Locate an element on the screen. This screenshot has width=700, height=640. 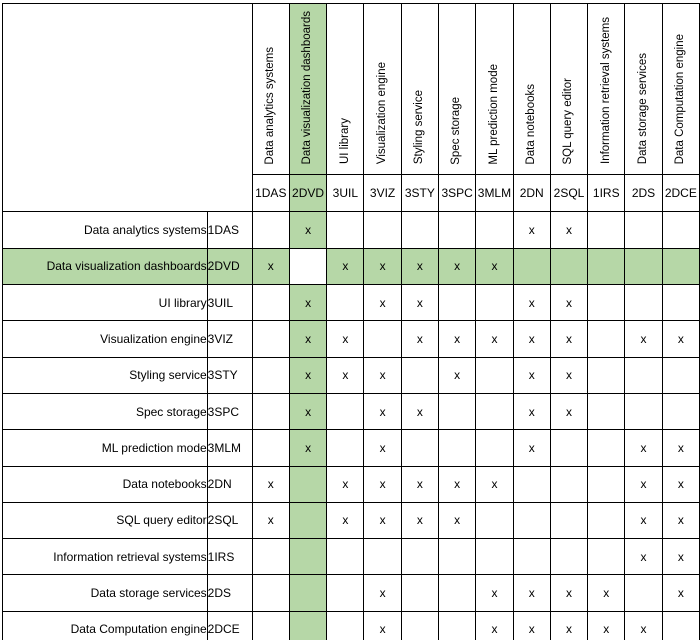
matrix-cell-2SQL-1IRS is located at coordinates (606, 520).